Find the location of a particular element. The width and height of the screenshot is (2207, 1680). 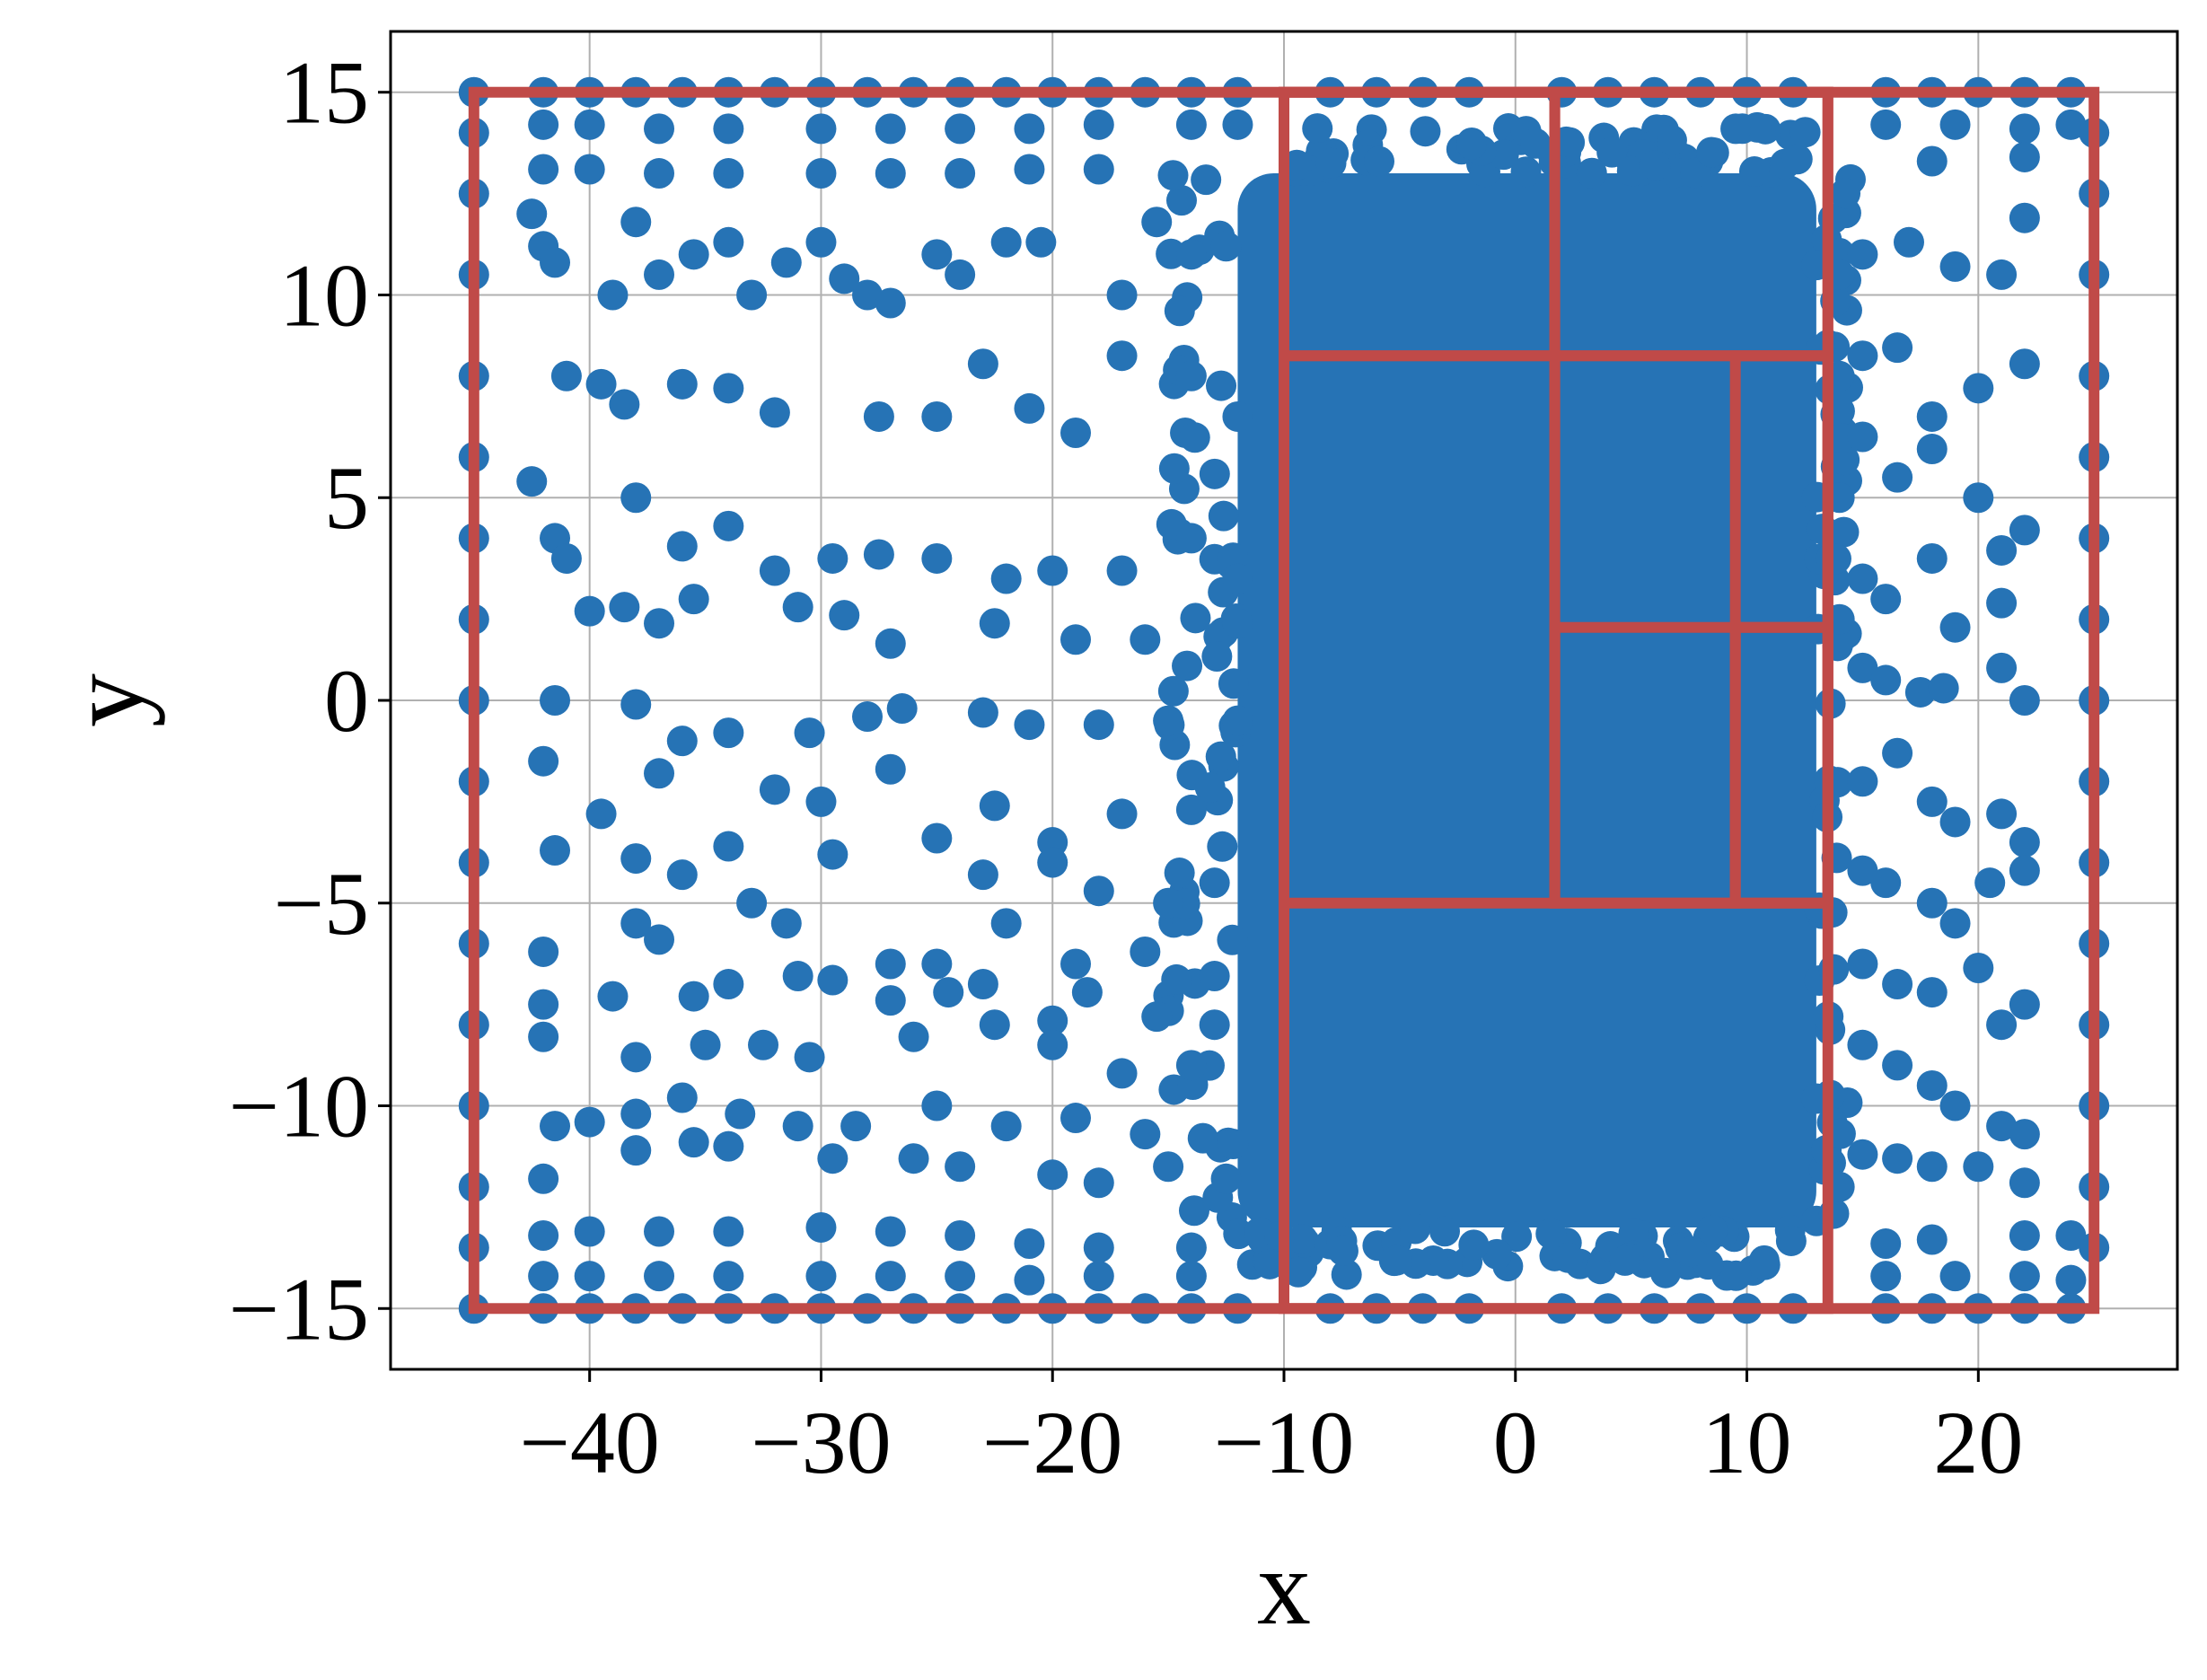

y-tick-label: −5 is located at coordinates (322, 904).